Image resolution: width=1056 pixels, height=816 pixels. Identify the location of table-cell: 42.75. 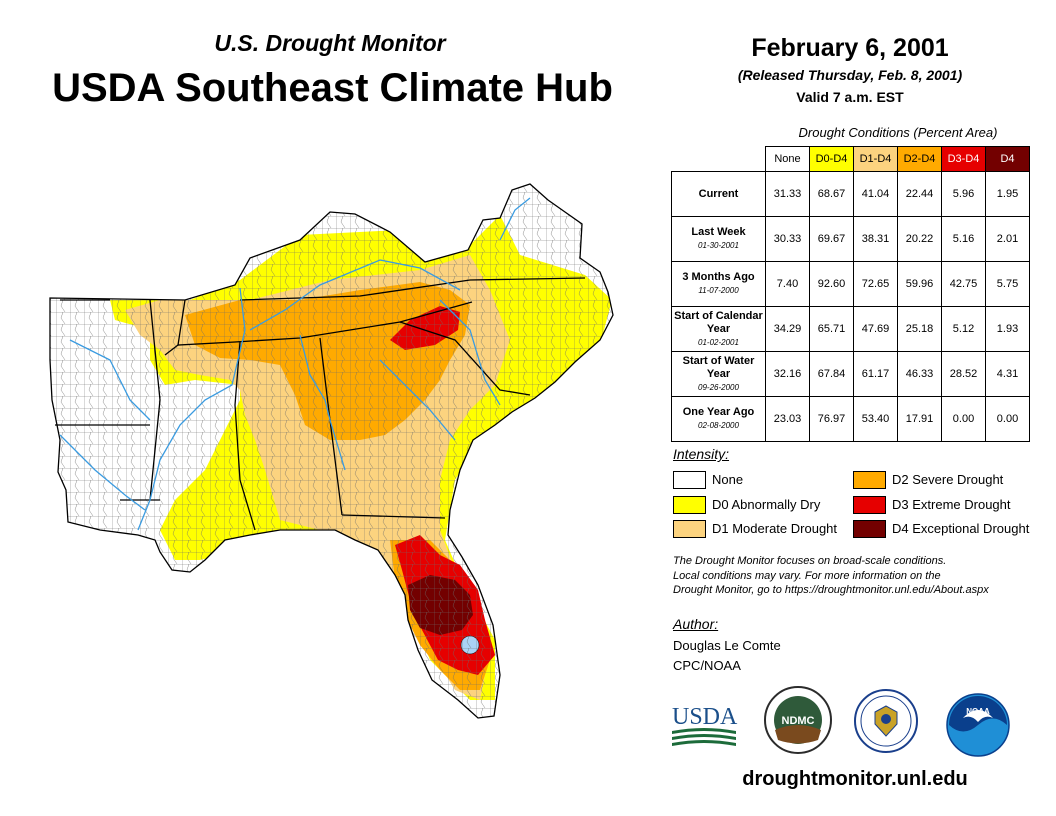
(963, 284).